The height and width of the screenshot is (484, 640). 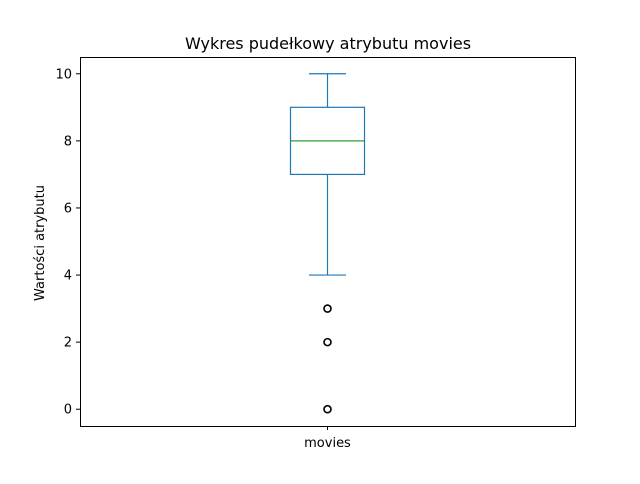 What do you see at coordinates (68, 410) in the screenshot?
I see `y-tick-label: 0` at bounding box center [68, 410].